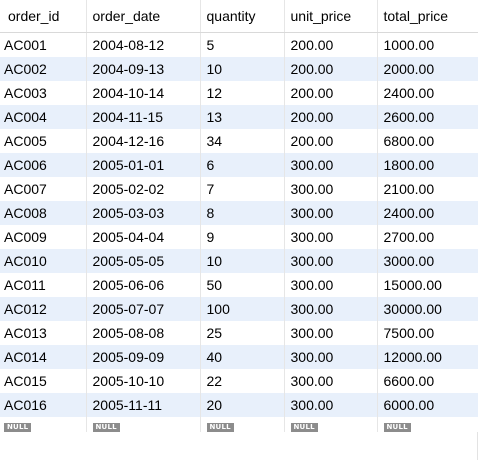 Image resolution: width=478 pixels, height=460 pixels. I want to click on cell-order-date: 2005-08-08, so click(143, 332).